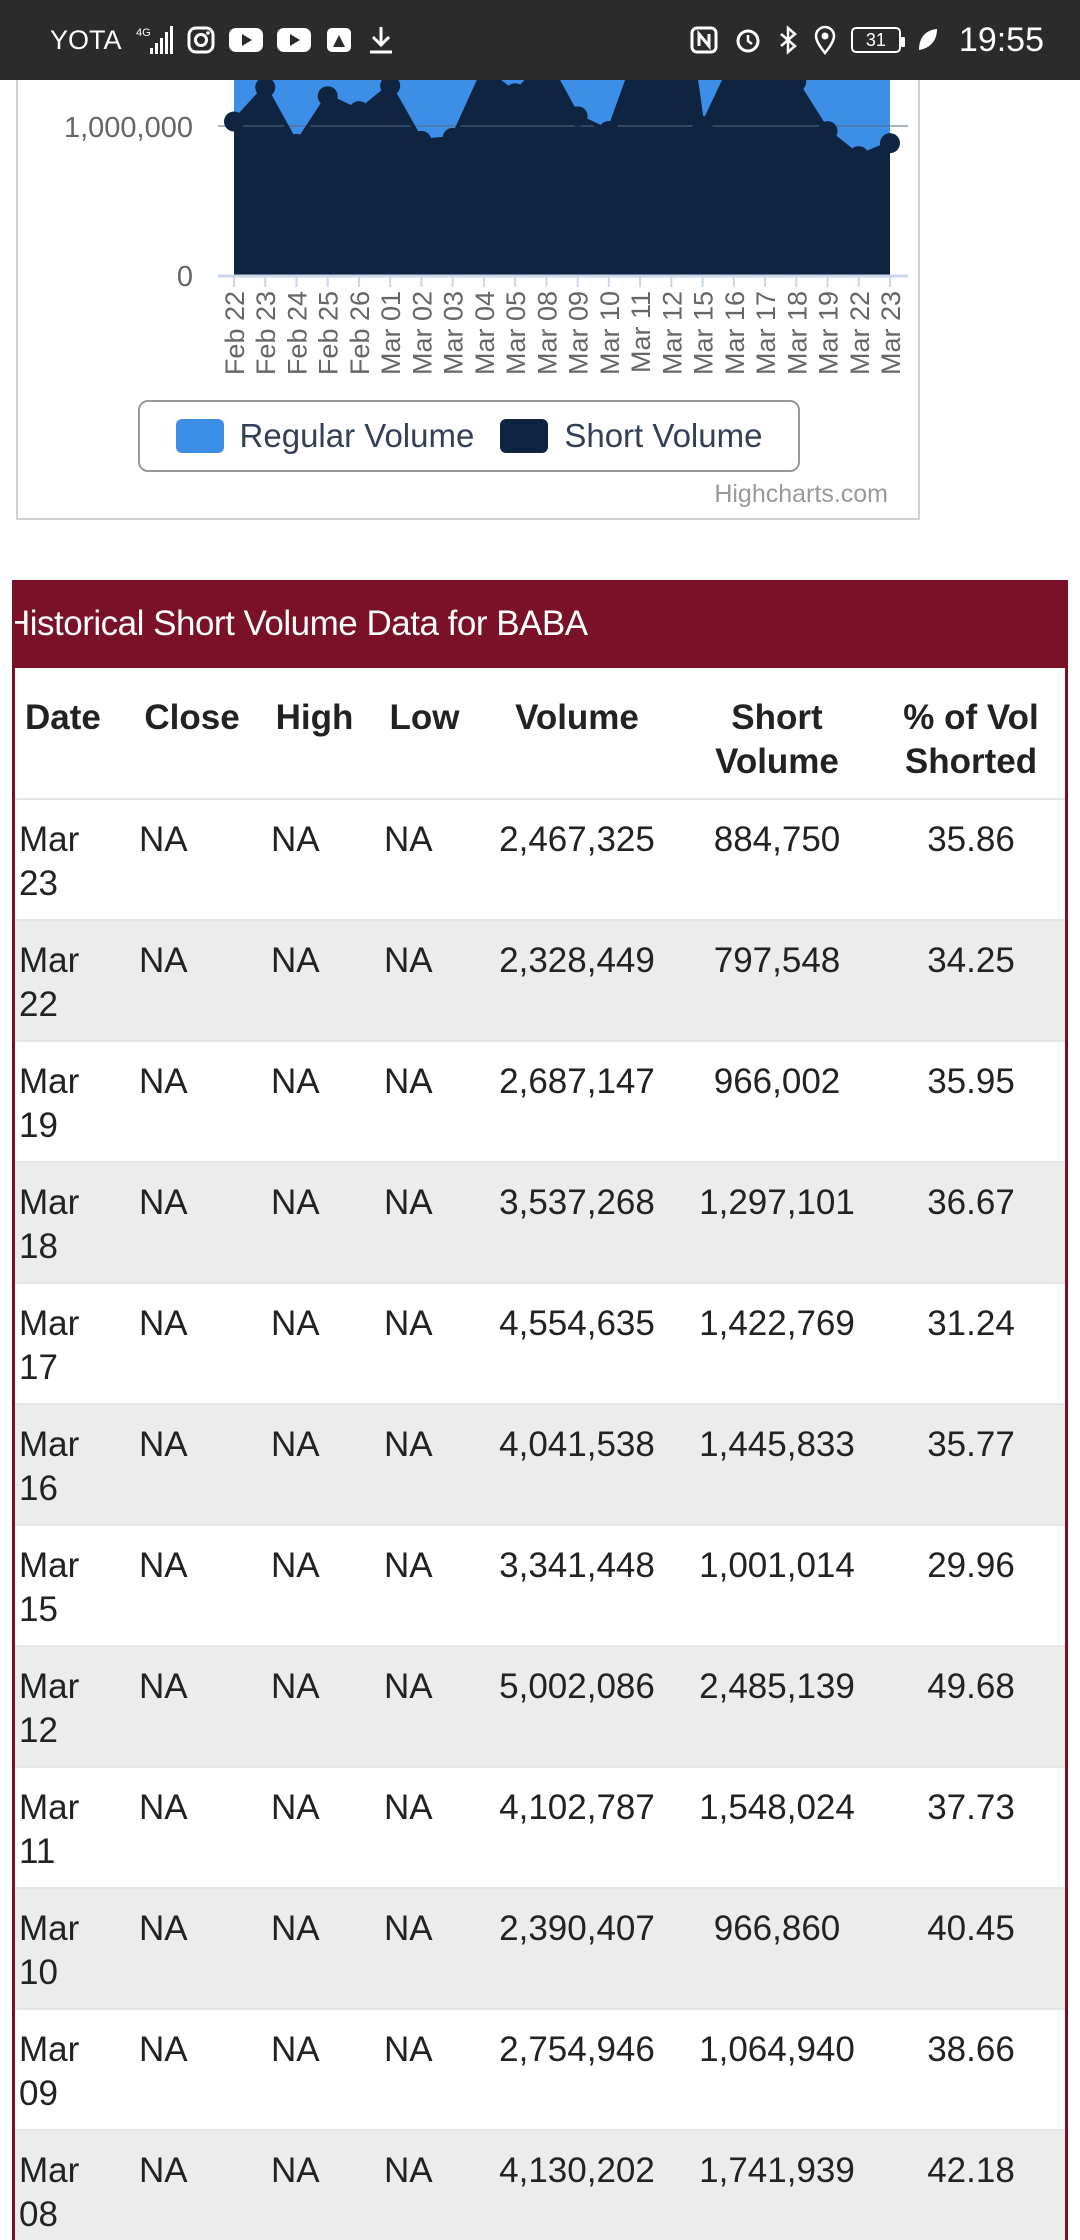 The image size is (1080, 2240). I want to click on x-tick-label: Mar 03, so click(454, 333).